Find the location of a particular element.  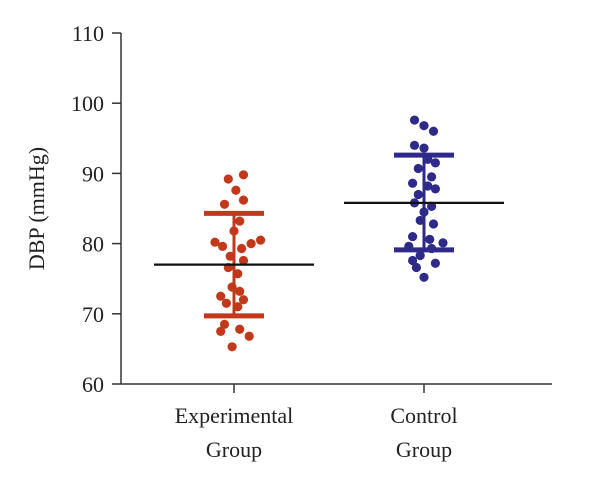

y-axis-title: DBP (mmHg) is located at coordinates (36, 208).